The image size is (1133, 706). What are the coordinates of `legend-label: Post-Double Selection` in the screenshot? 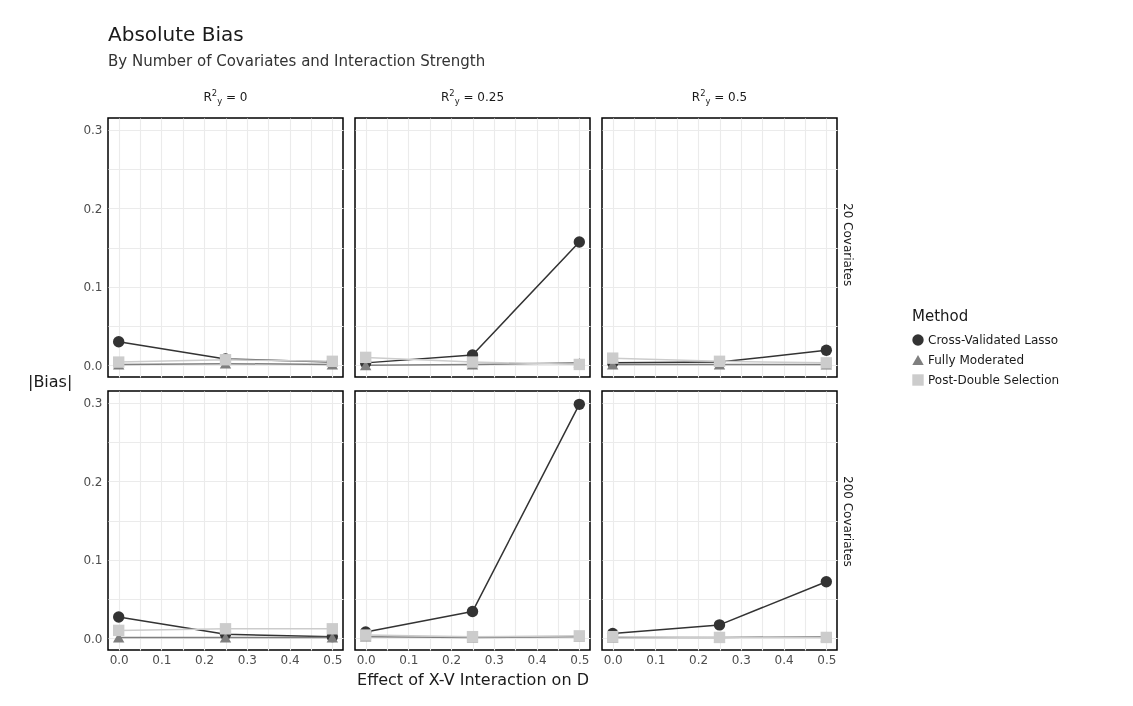 It's located at (994, 380).